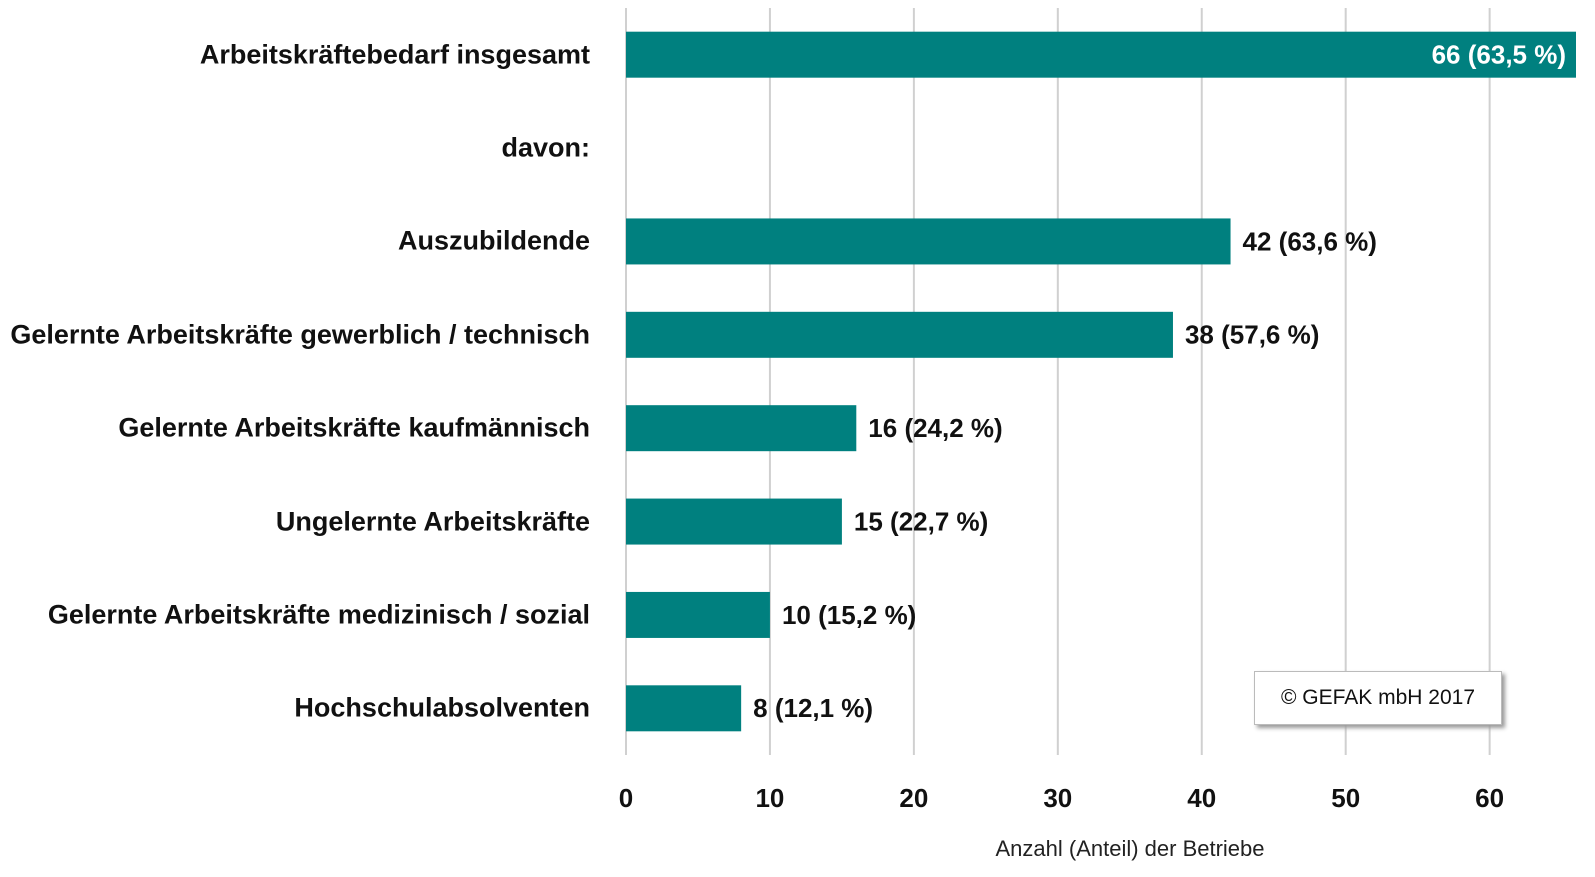 The image size is (1595, 877). What do you see at coordinates (1499, 55) in the screenshot?
I see `value-label: 66 (63,5 %)` at bounding box center [1499, 55].